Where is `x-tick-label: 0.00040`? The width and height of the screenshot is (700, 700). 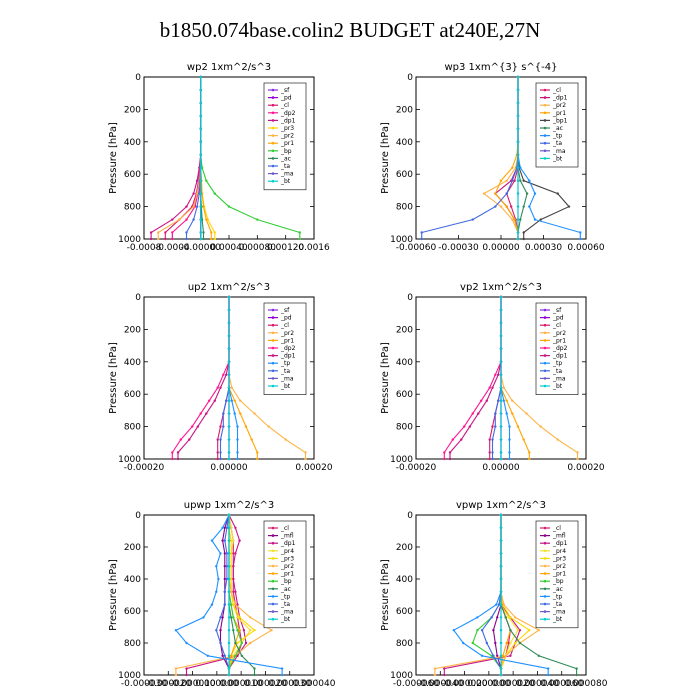 x-tick-label: 0.00040 is located at coordinates (228, 248).